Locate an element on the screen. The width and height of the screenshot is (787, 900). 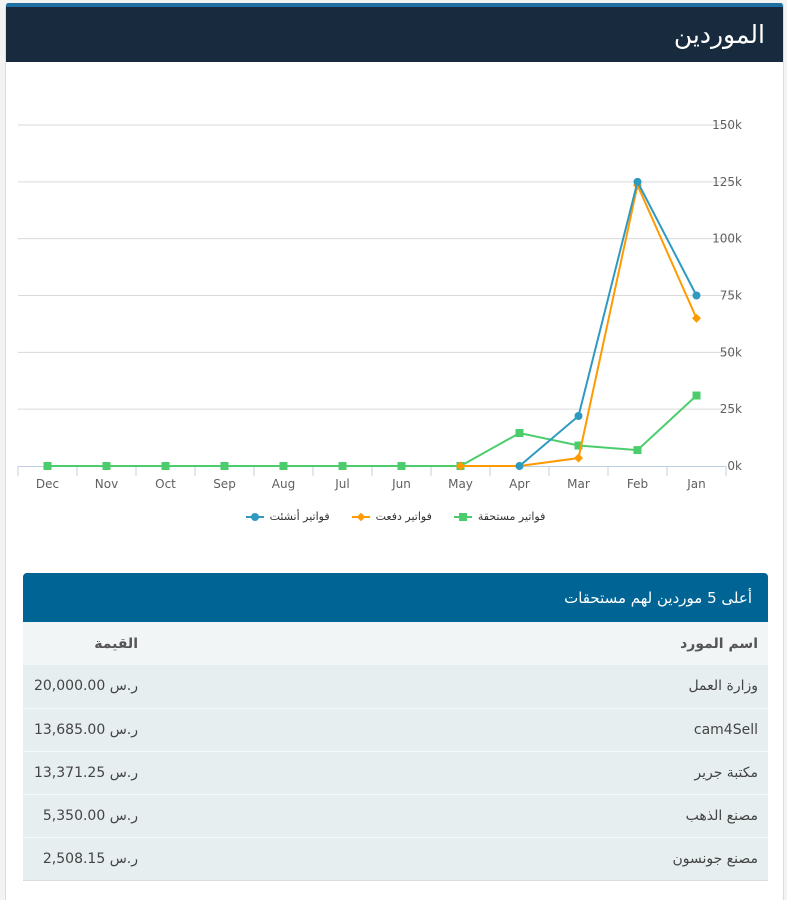
square-marker-icon is located at coordinates (462, 517).